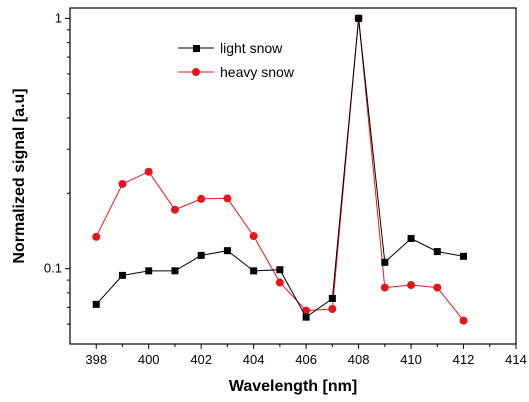 Image resolution: width=529 pixels, height=402 pixels. What do you see at coordinates (57, 167) in the screenshot?
I see `y-axis: 0.11` at bounding box center [57, 167].